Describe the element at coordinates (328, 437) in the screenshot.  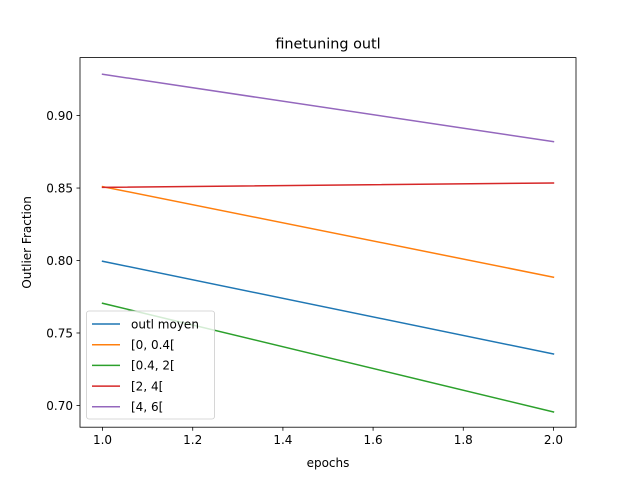
I see `x-axis-ticks: 1.0 1.2 1.4 1.6 1.8 2.0` at that location.